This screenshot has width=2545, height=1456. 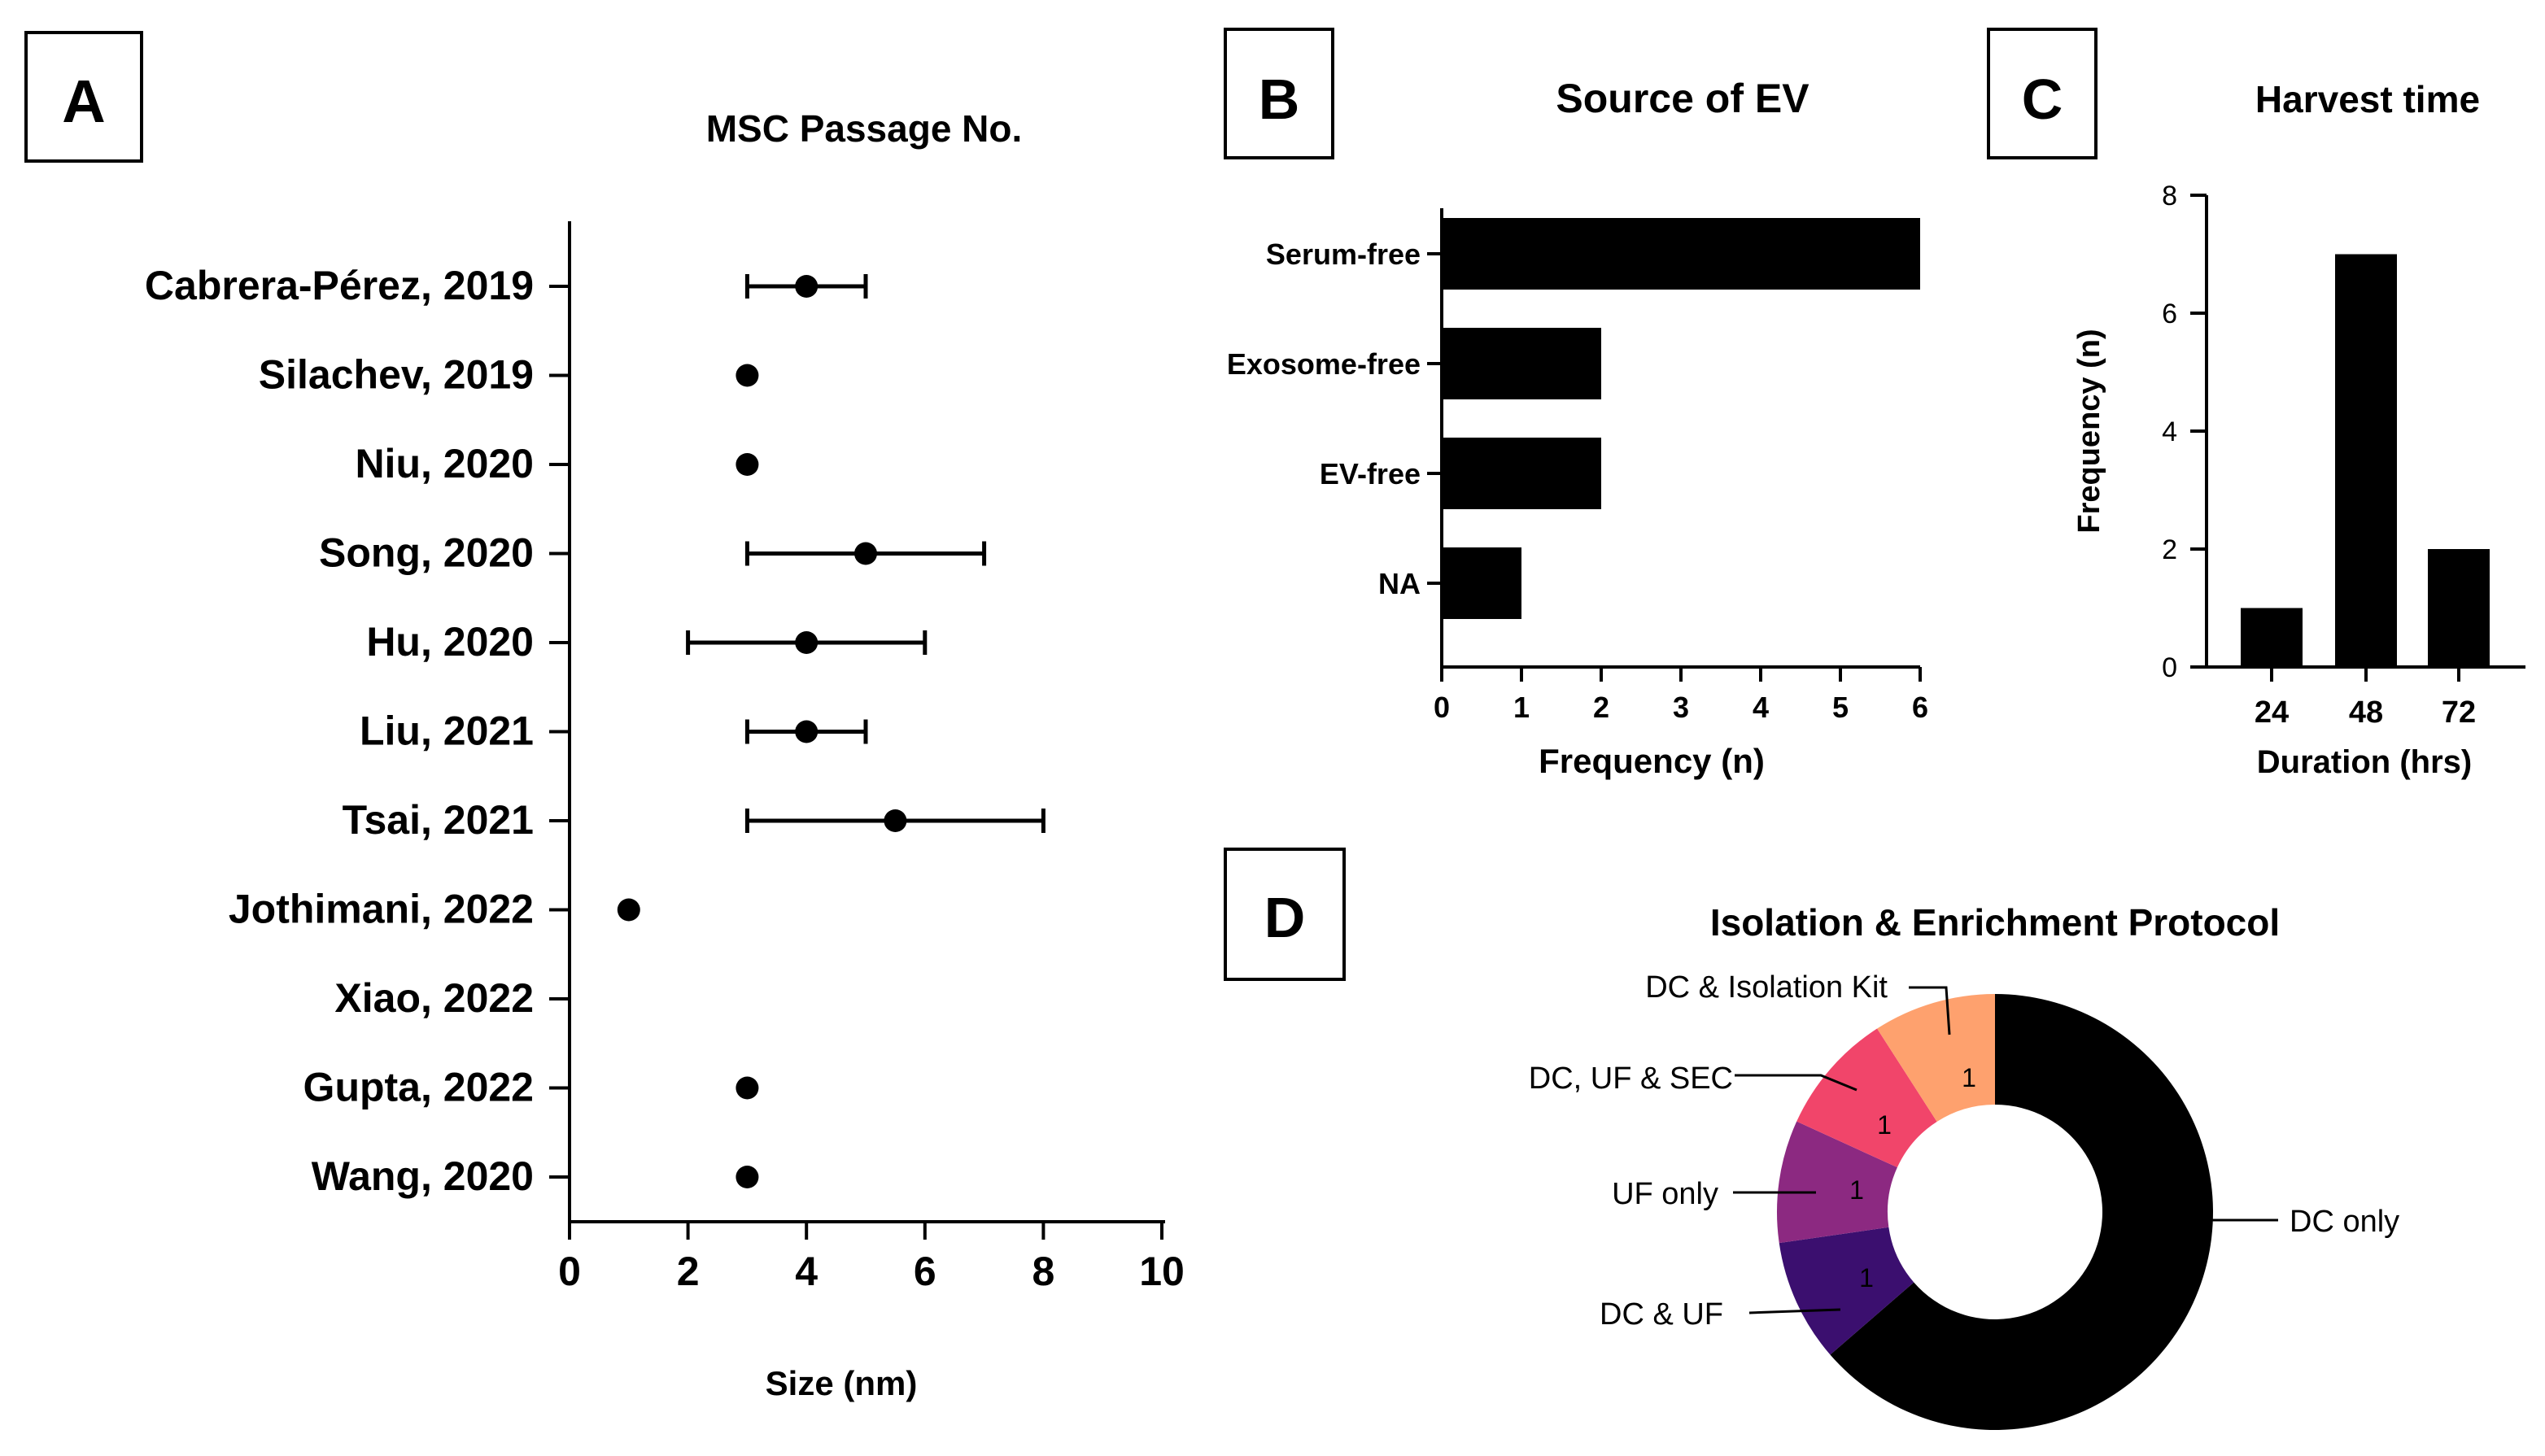 I want to click on y-tick-label: 4, so click(x=2170, y=431).